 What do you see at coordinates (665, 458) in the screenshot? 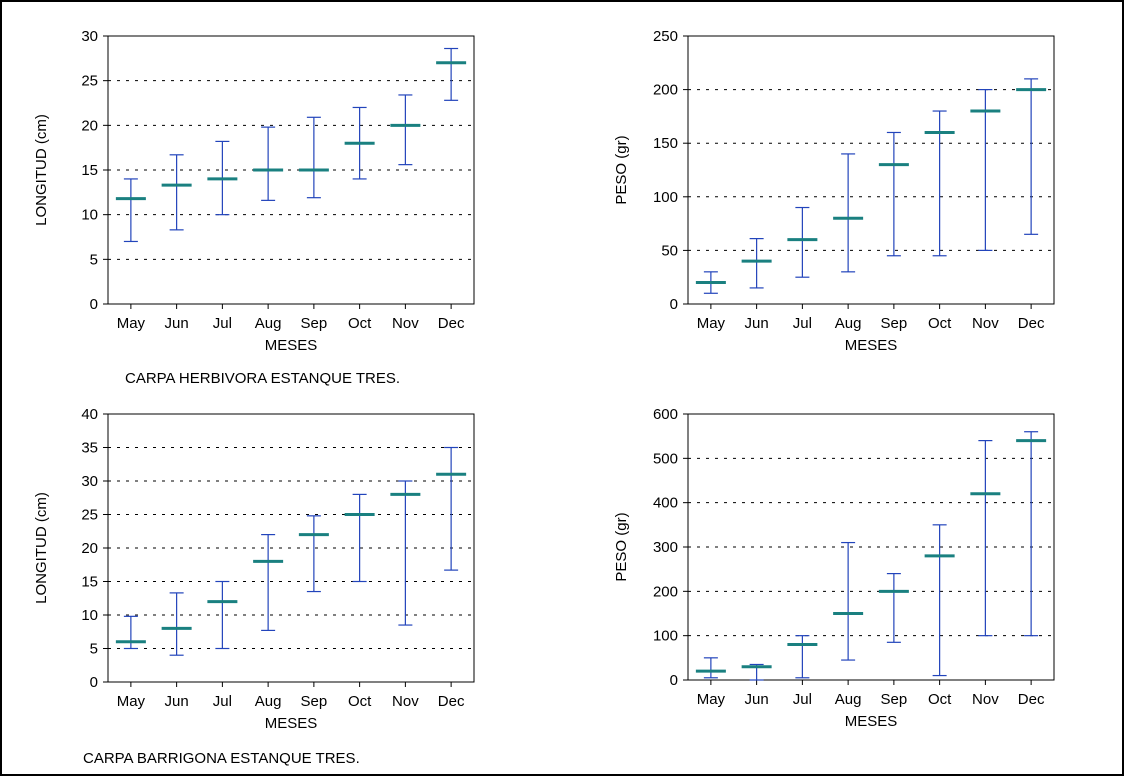
I see `y-tick-label: 500` at bounding box center [665, 458].